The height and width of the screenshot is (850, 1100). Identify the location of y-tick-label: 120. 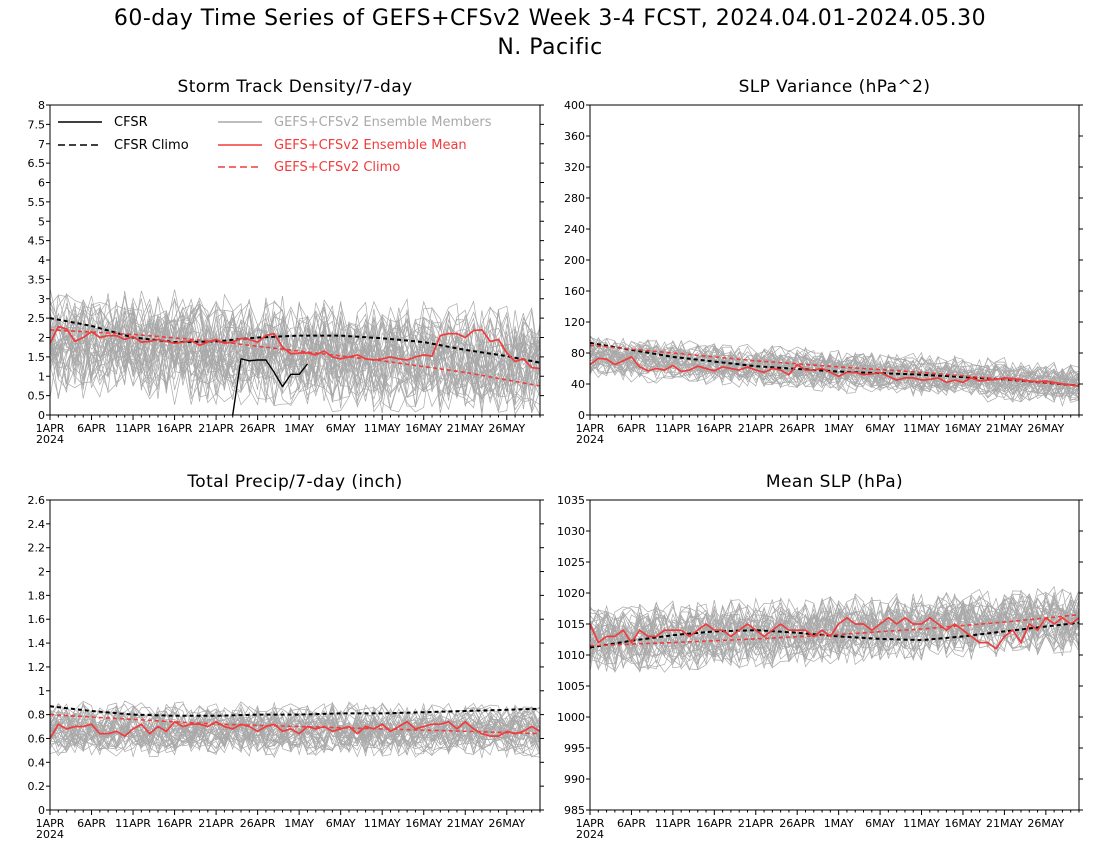
(574, 322).